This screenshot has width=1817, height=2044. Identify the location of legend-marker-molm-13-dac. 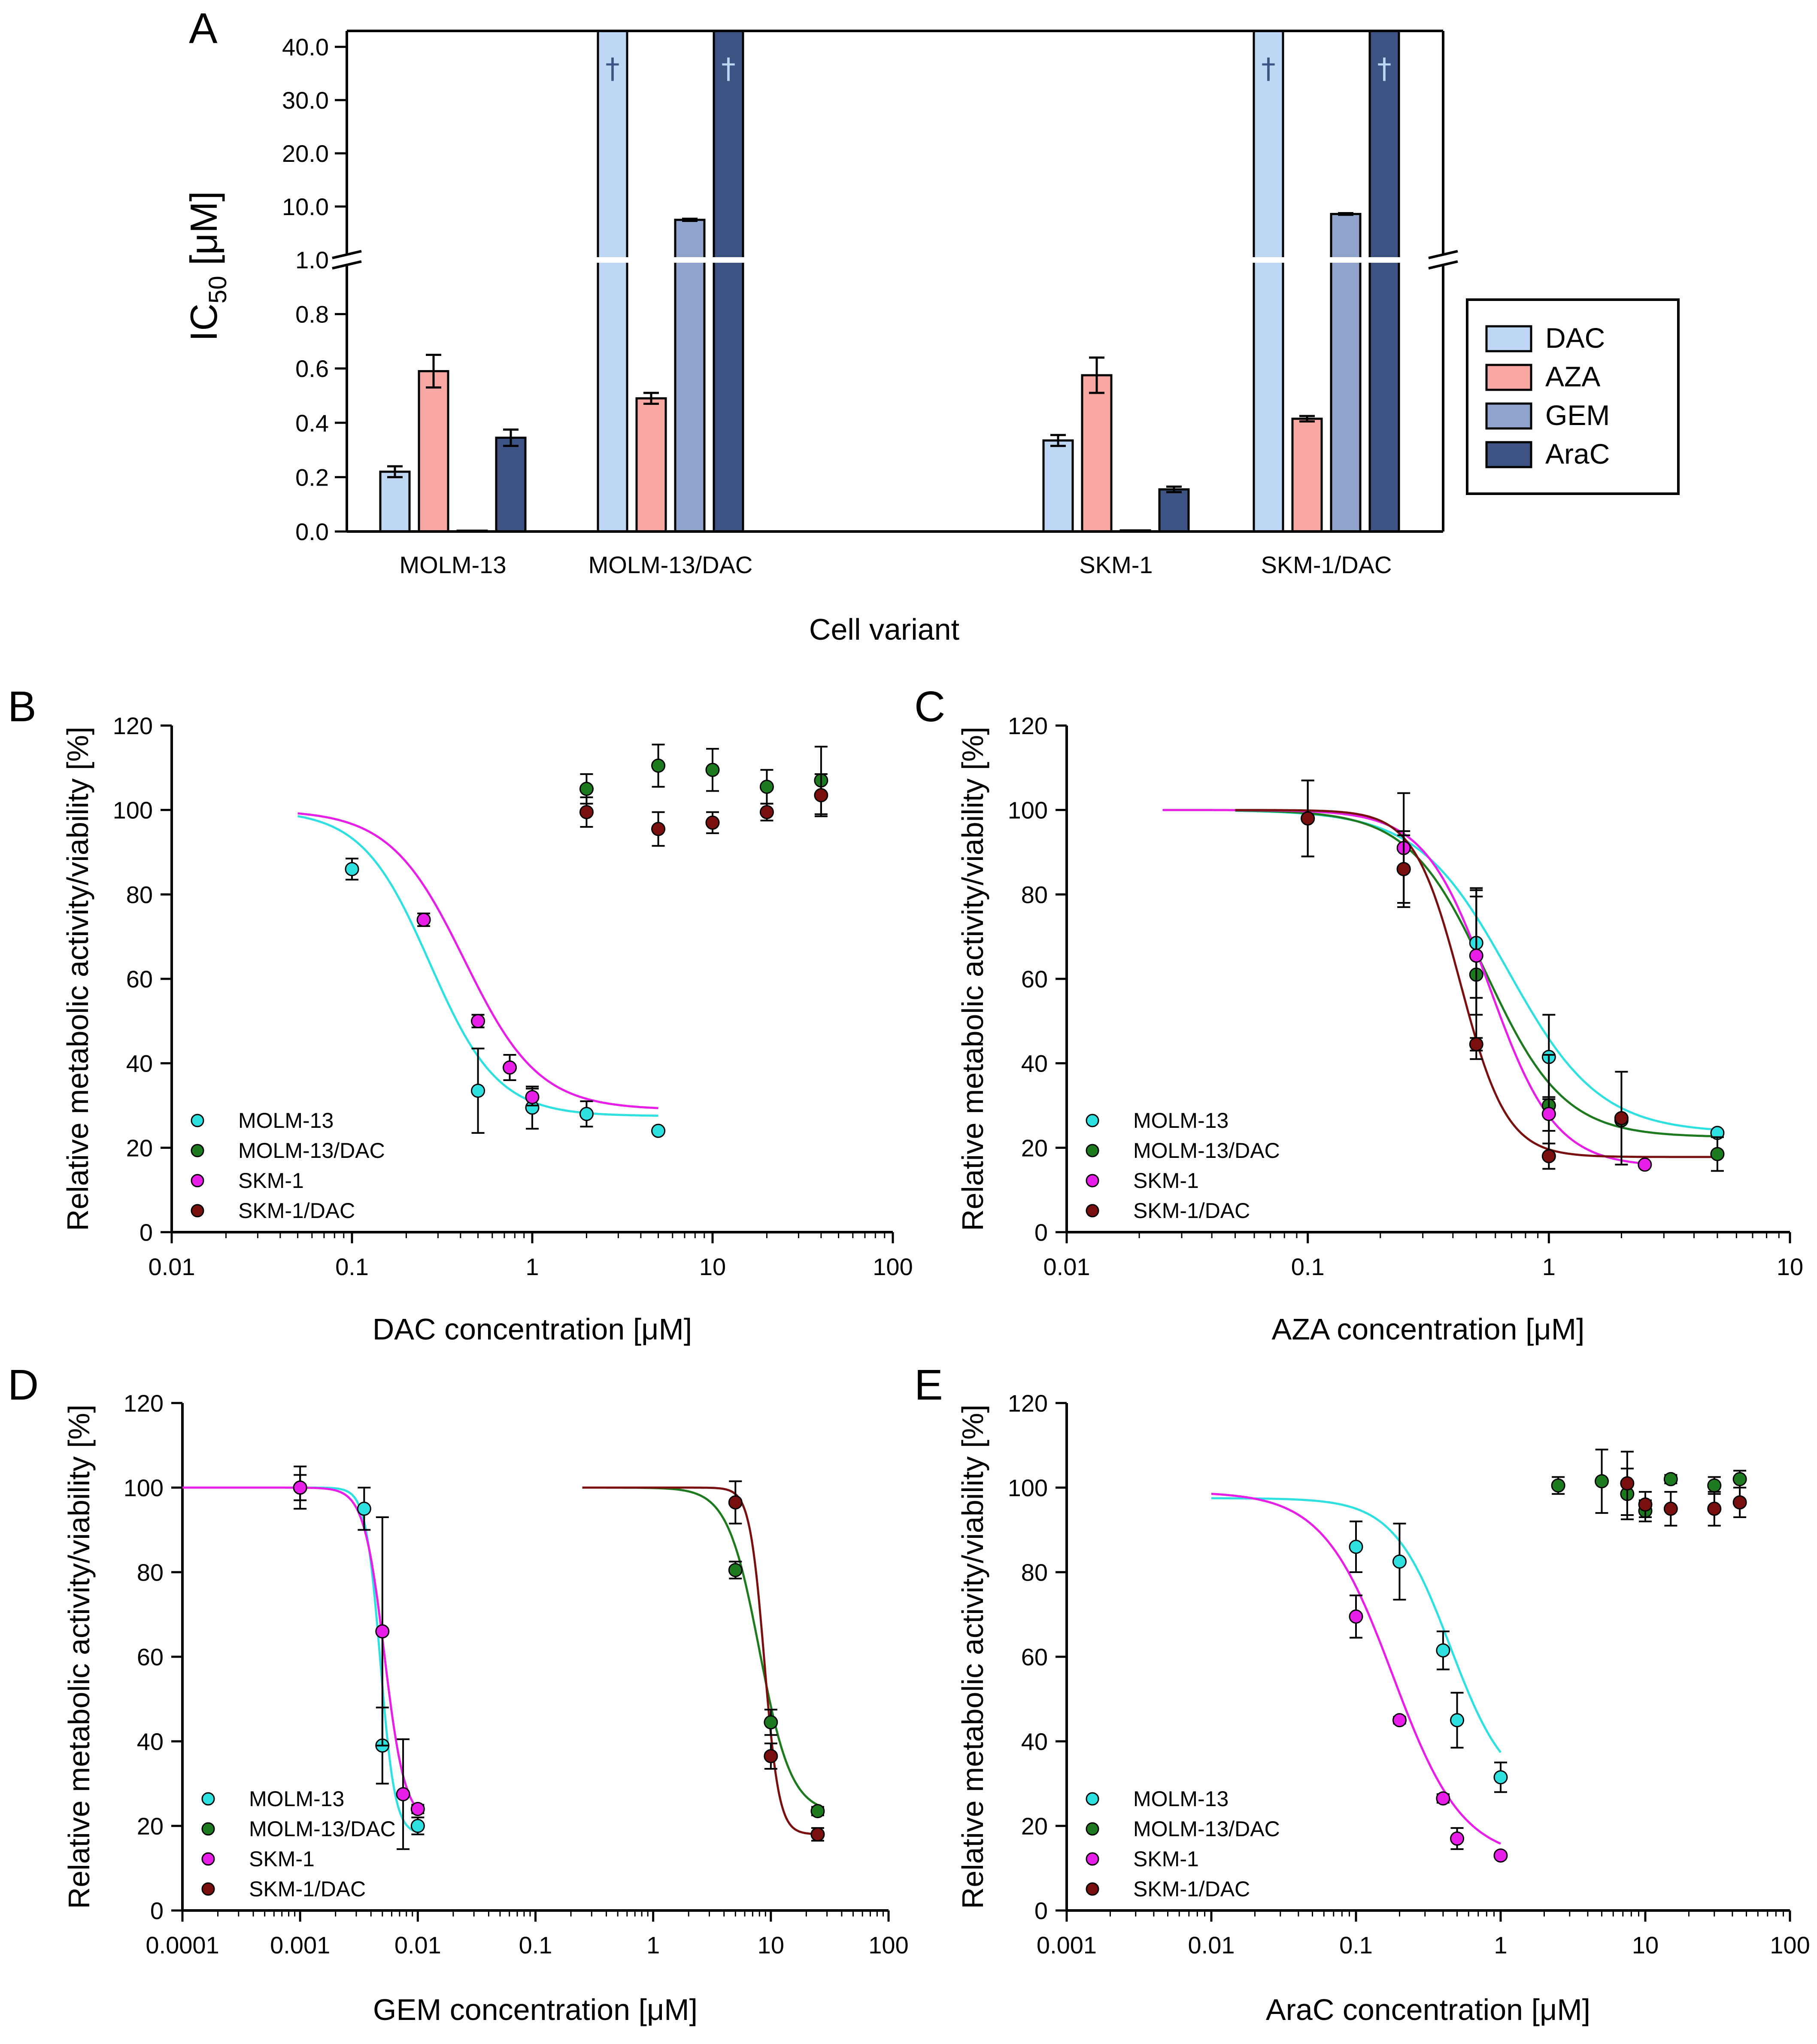
(197, 1150).